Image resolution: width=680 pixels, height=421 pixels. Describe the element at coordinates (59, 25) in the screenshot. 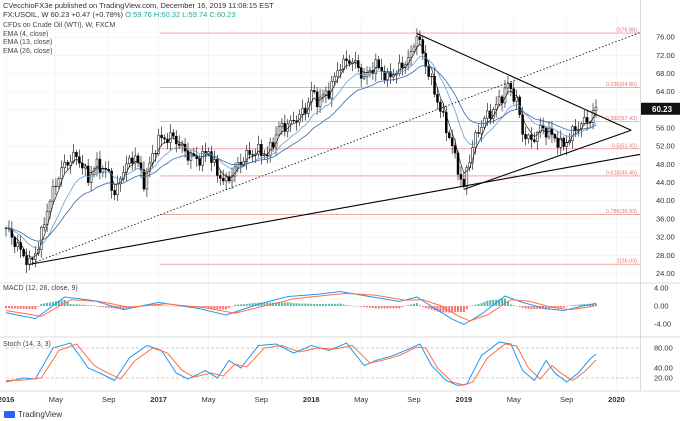

I see `legend-title: CFDs on Crude Oil (WTI), W, FXCM` at that location.